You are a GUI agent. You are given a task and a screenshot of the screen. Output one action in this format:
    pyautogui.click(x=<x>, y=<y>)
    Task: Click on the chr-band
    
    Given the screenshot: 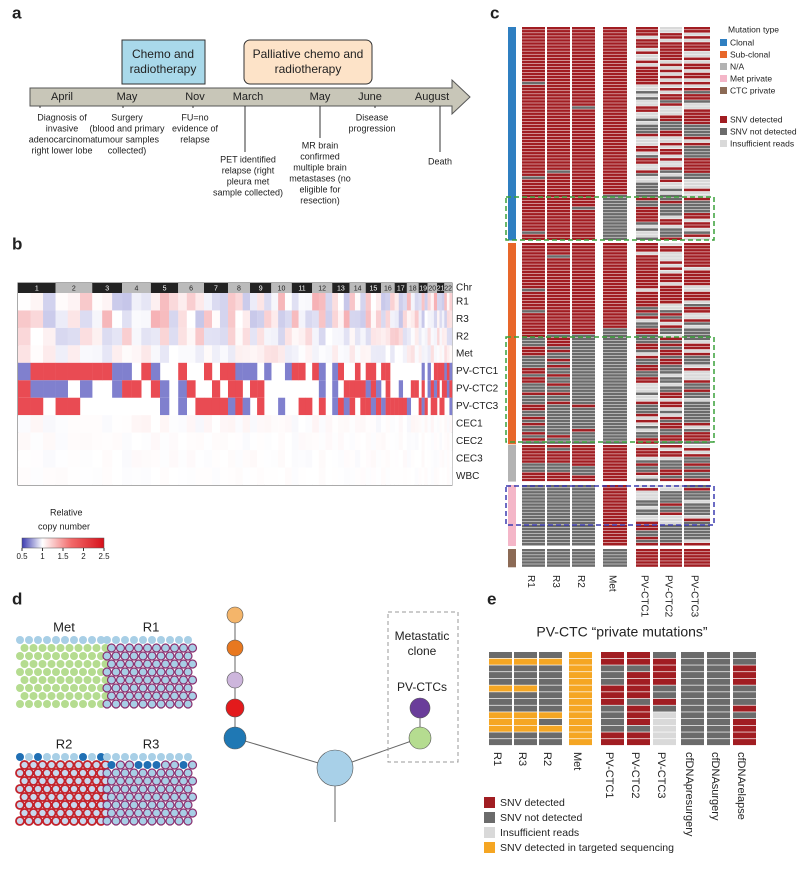 What is the action you would take?
    pyautogui.click(x=373, y=288)
    